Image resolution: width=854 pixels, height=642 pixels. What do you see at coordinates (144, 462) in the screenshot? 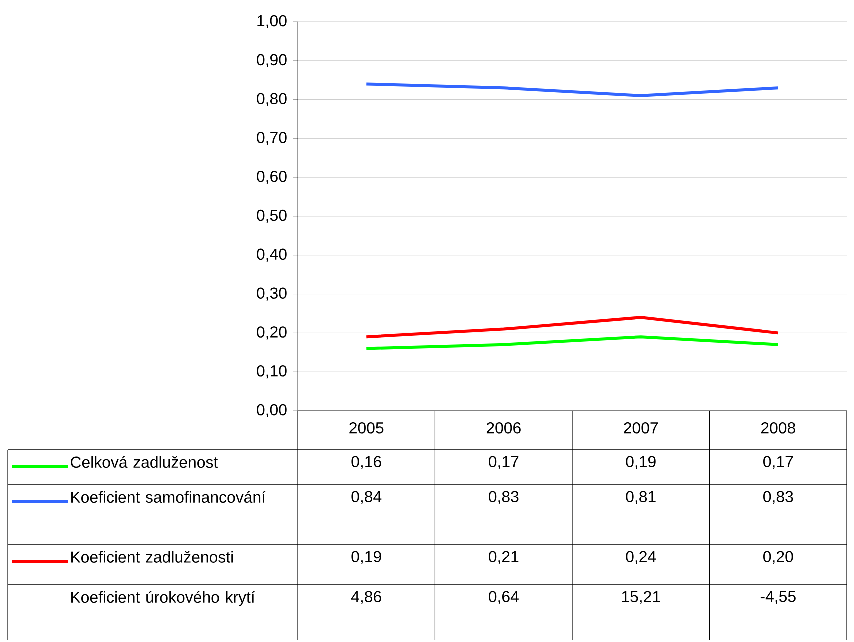
I see `legend-label: Celková zadluženost` at bounding box center [144, 462].